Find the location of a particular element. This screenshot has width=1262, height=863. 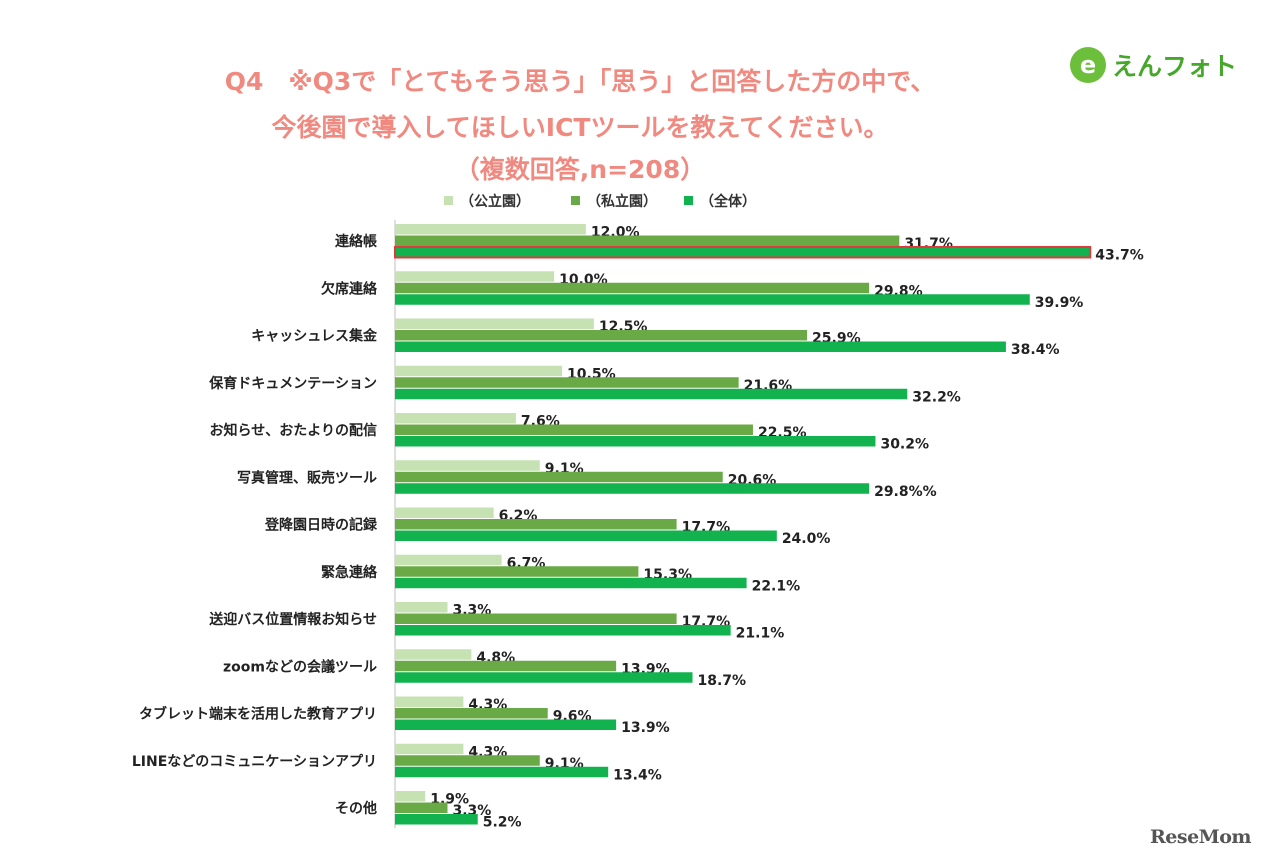

data-label-3: 29.8%% is located at coordinates (905, 492).